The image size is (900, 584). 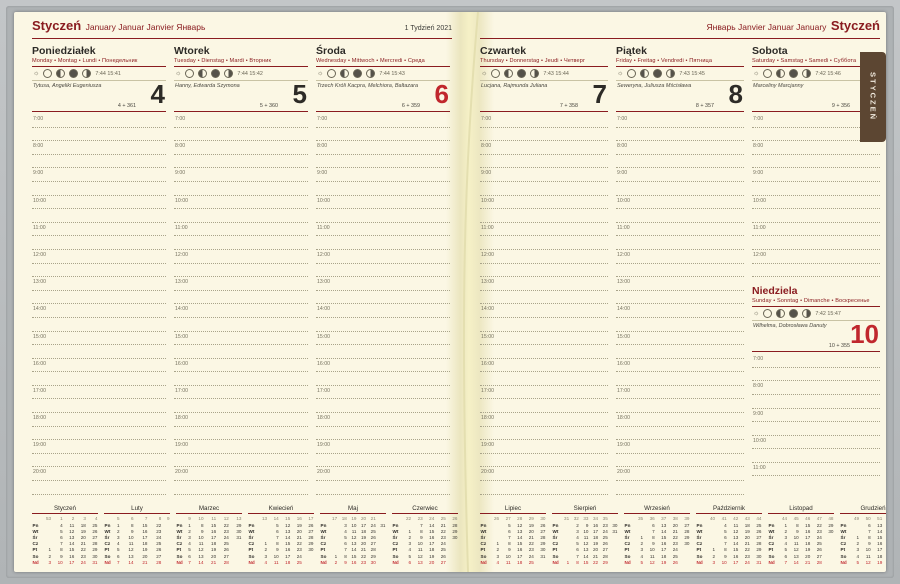 What do you see at coordinates (241, 366) in the screenshot?
I see `hour-line: 16:00` at bounding box center [241, 366].